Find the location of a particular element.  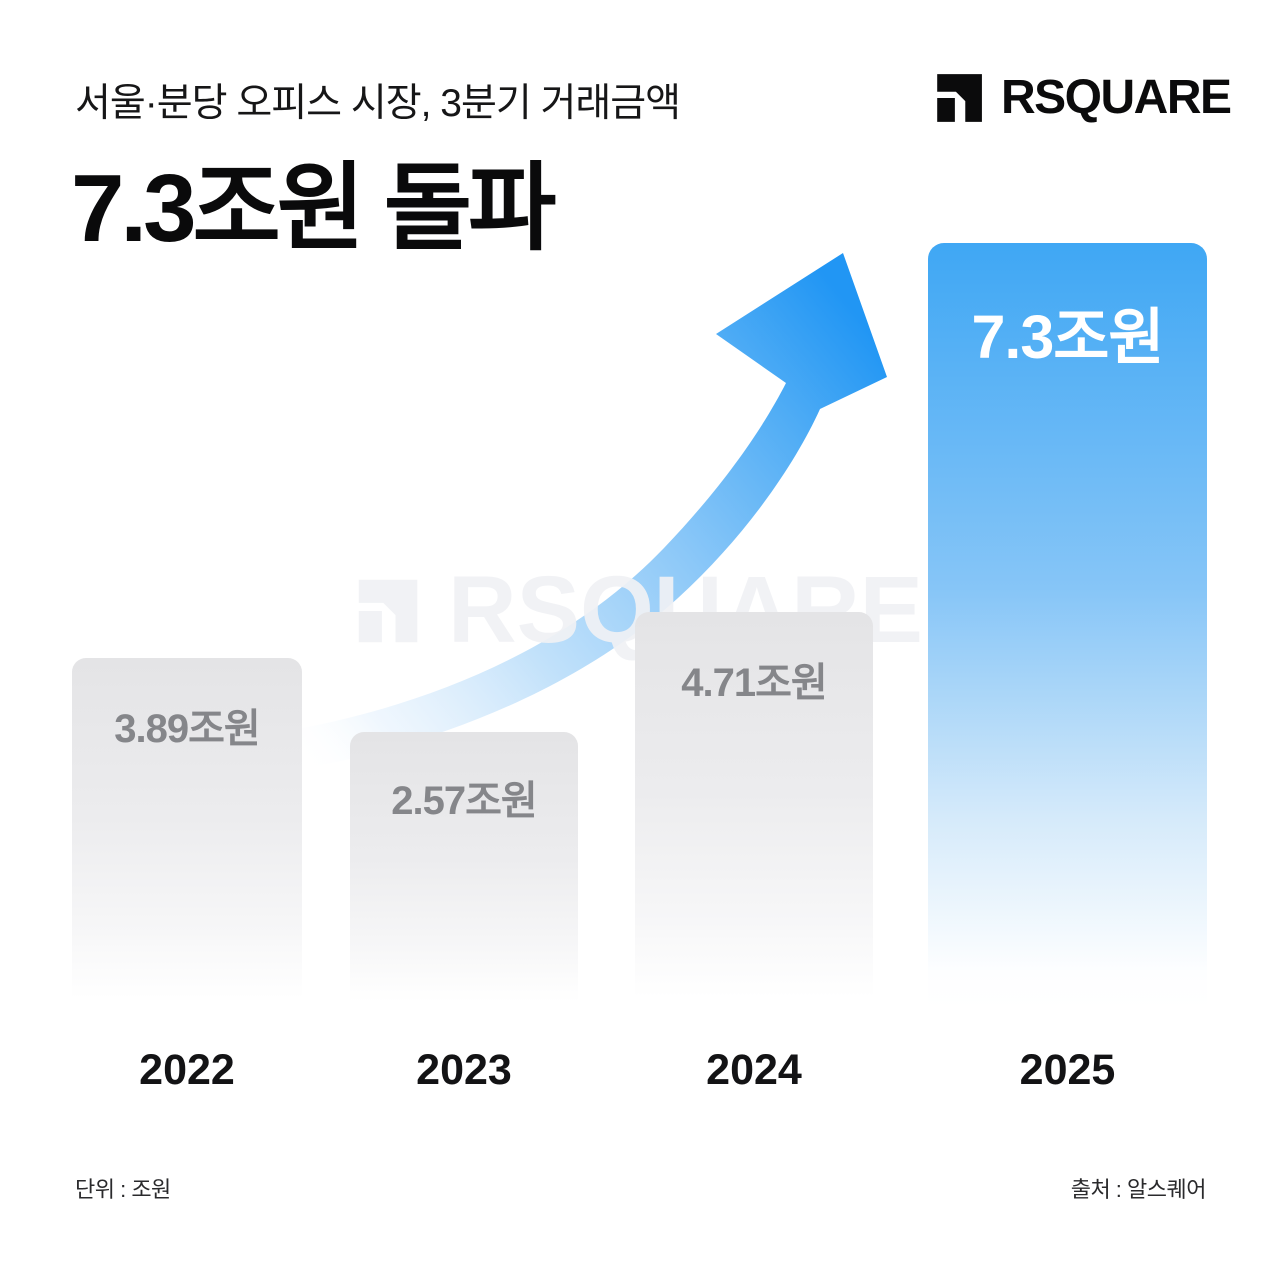

watermark-logo-icon is located at coordinates (388, 610).